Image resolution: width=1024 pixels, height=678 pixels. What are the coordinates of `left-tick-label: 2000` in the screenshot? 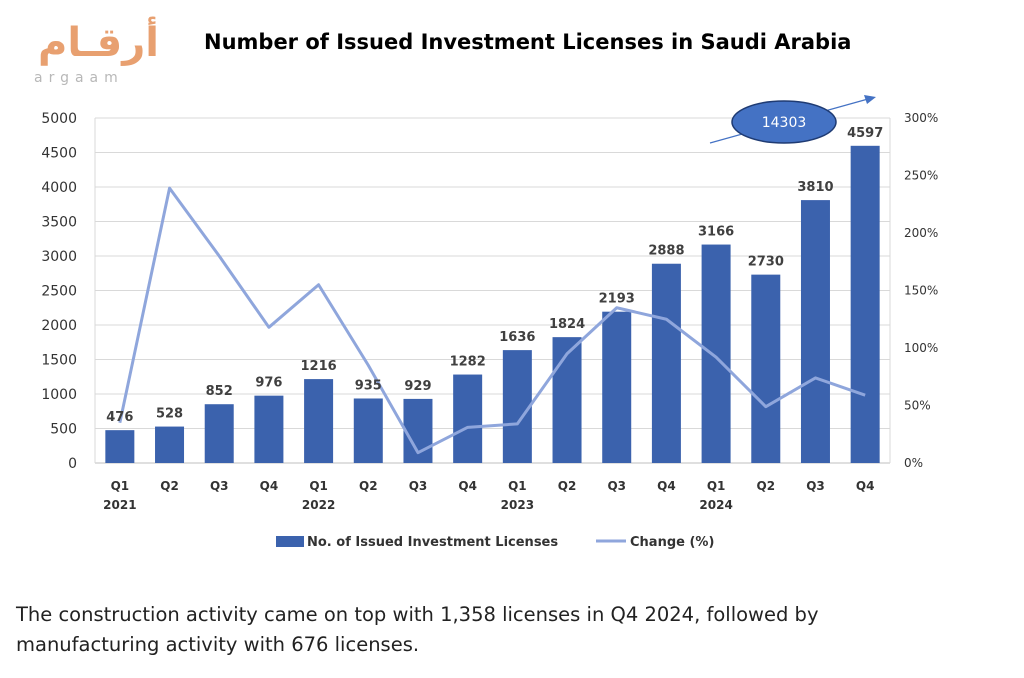 It's located at (59, 326).